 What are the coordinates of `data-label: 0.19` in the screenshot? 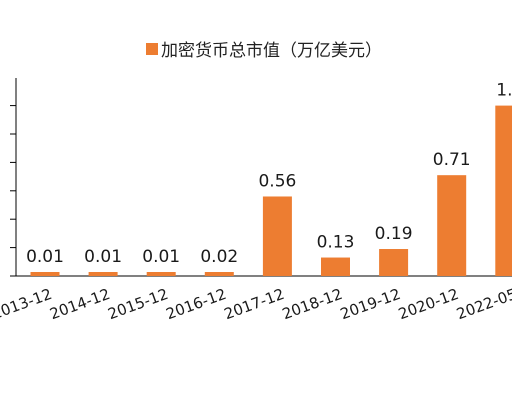 It's located at (394, 234).